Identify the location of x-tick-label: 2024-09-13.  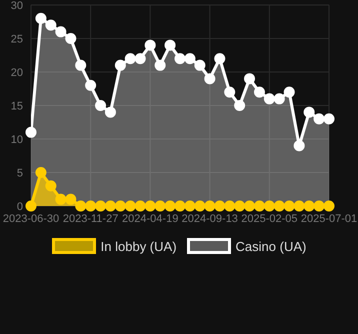
(210, 218).